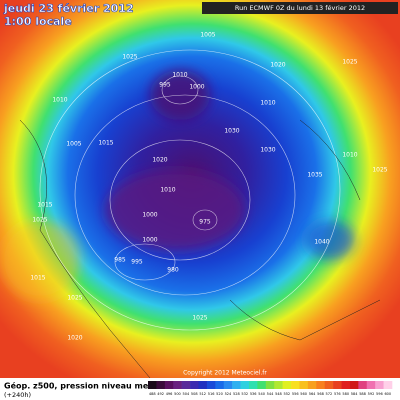 The image size is (400, 400). What do you see at coordinates (244, 394) in the screenshot?
I see `colorbar-label: 532` at bounding box center [244, 394].